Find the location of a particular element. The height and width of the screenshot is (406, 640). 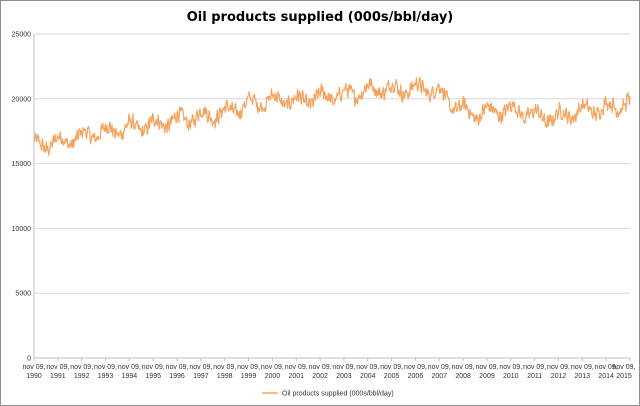

chart-title: Oil products supplied (000s/bbl/day) is located at coordinates (320, 17).